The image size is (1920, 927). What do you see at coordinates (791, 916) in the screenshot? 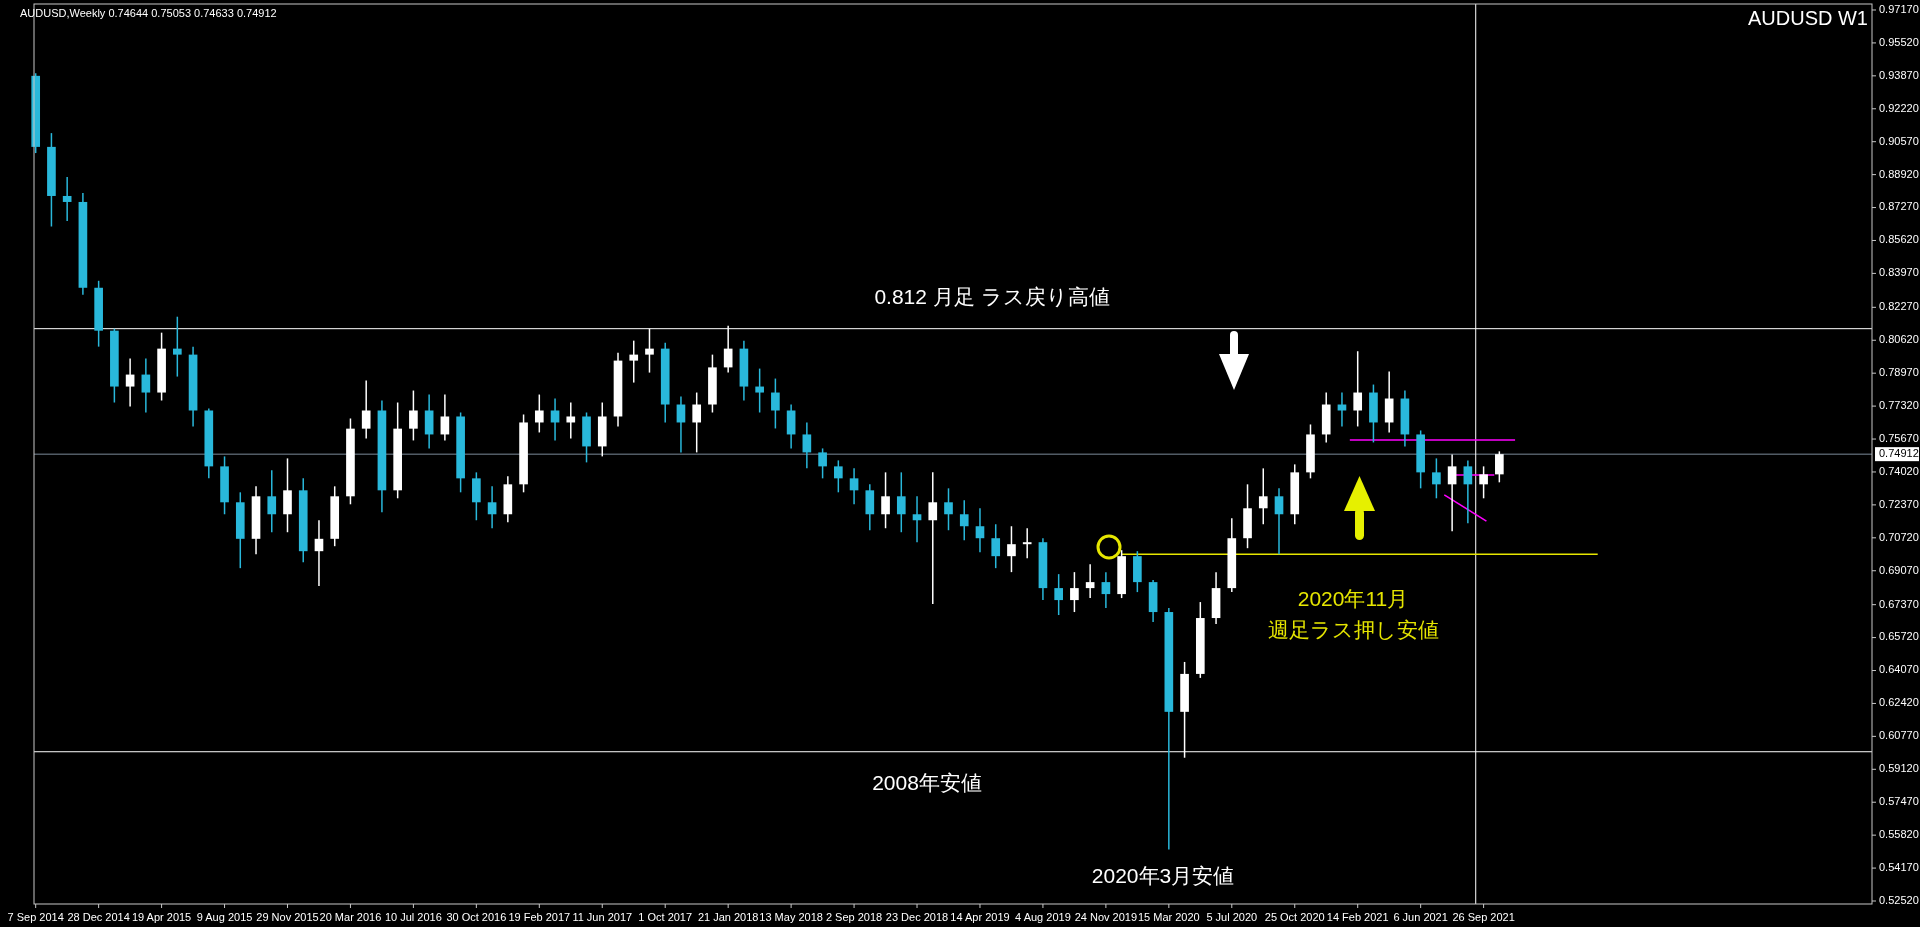
I see `x-tick-label: 13 May 2018` at bounding box center [791, 916].